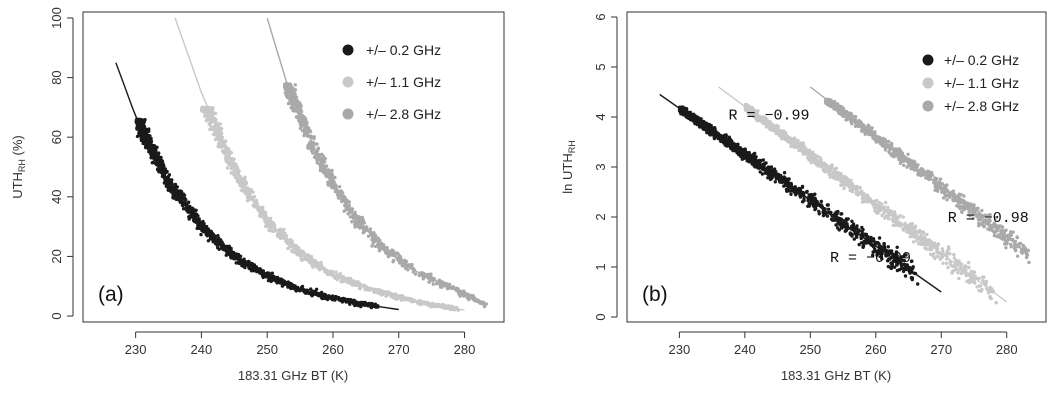  Describe the element at coordinates (111, 294) in the screenshot. I see `panel-label: (a)` at that location.